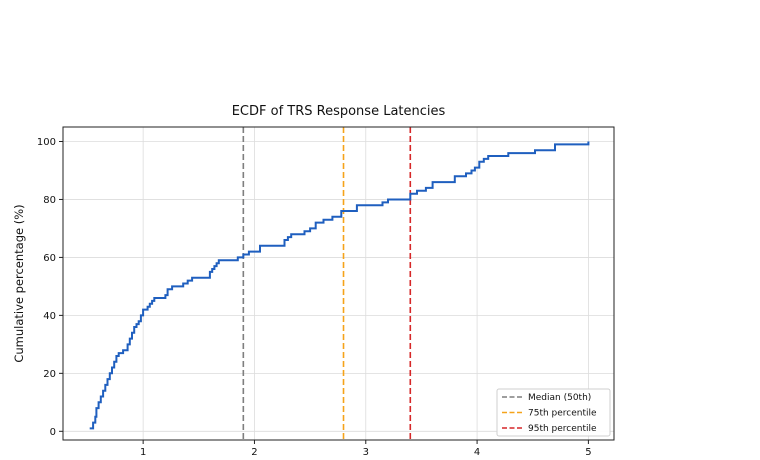 This screenshot has width=760, height=460. Describe the element at coordinates (46, 142) in the screenshot. I see `y-tick-label: 100` at that location.